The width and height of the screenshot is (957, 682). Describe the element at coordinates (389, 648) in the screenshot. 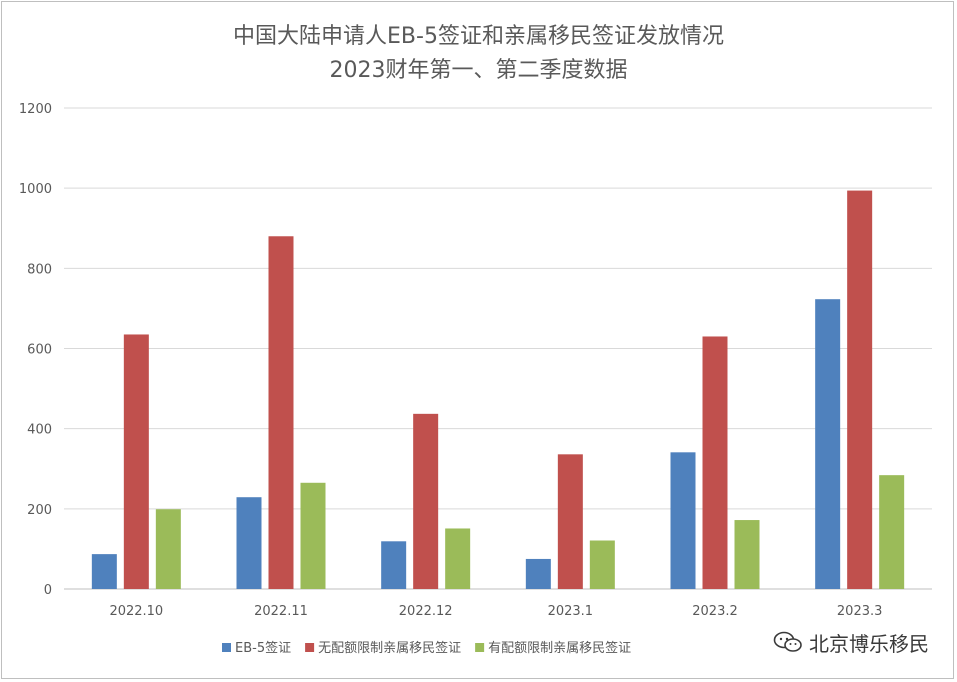

I see `legend-label: 无配额限制亲属移民签证` at that location.